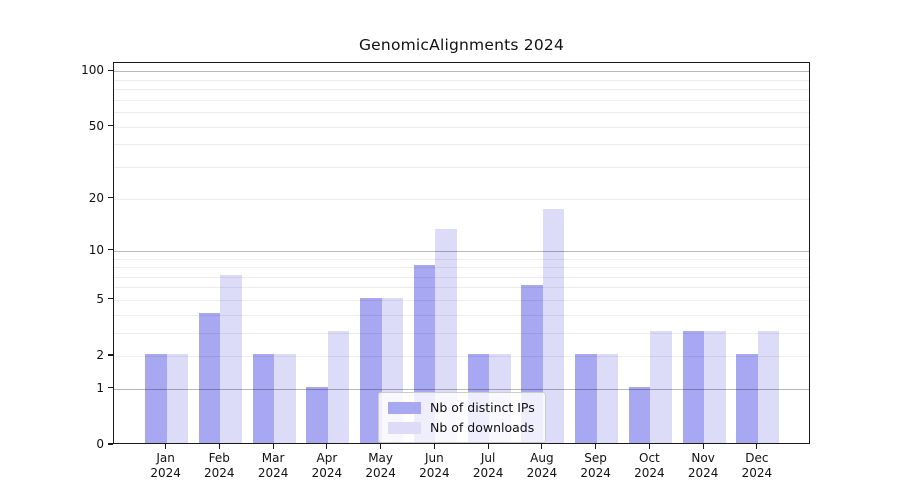 This screenshot has width=900, height=500. Describe the element at coordinates (100, 298) in the screenshot. I see `y-tick-label: 5` at that location.